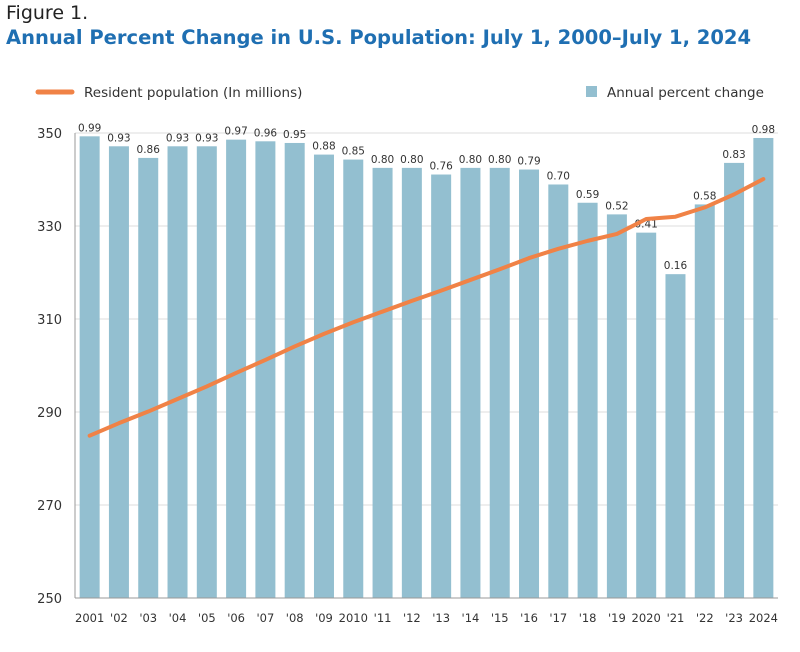 The width and height of the screenshot is (800, 652). I want to click on x-tick-label: '16, so click(529, 618).